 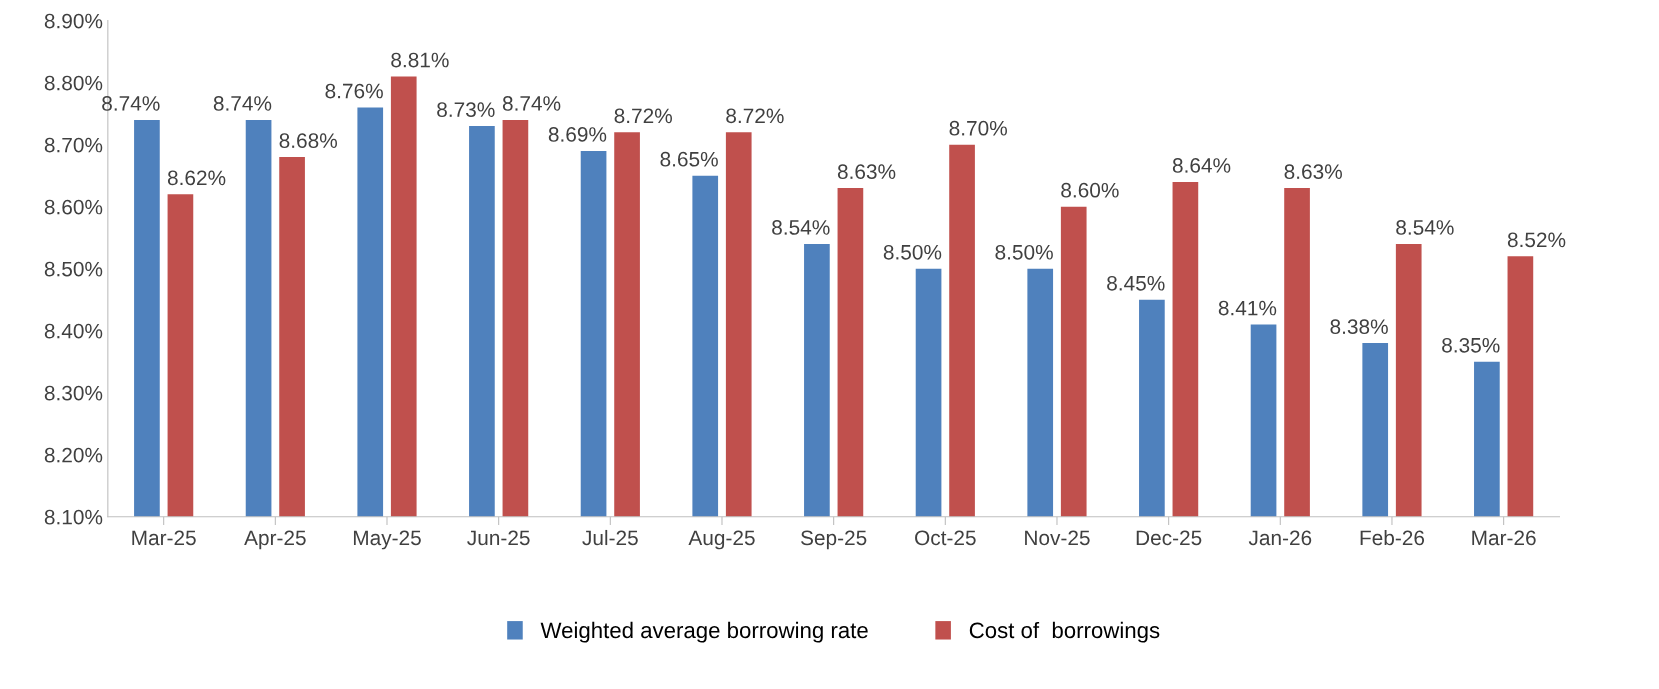 What do you see at coordinates (73, 393) in the screenshot?
I see `y-tick-label: 8.30%` at bounding box center [73, 393].